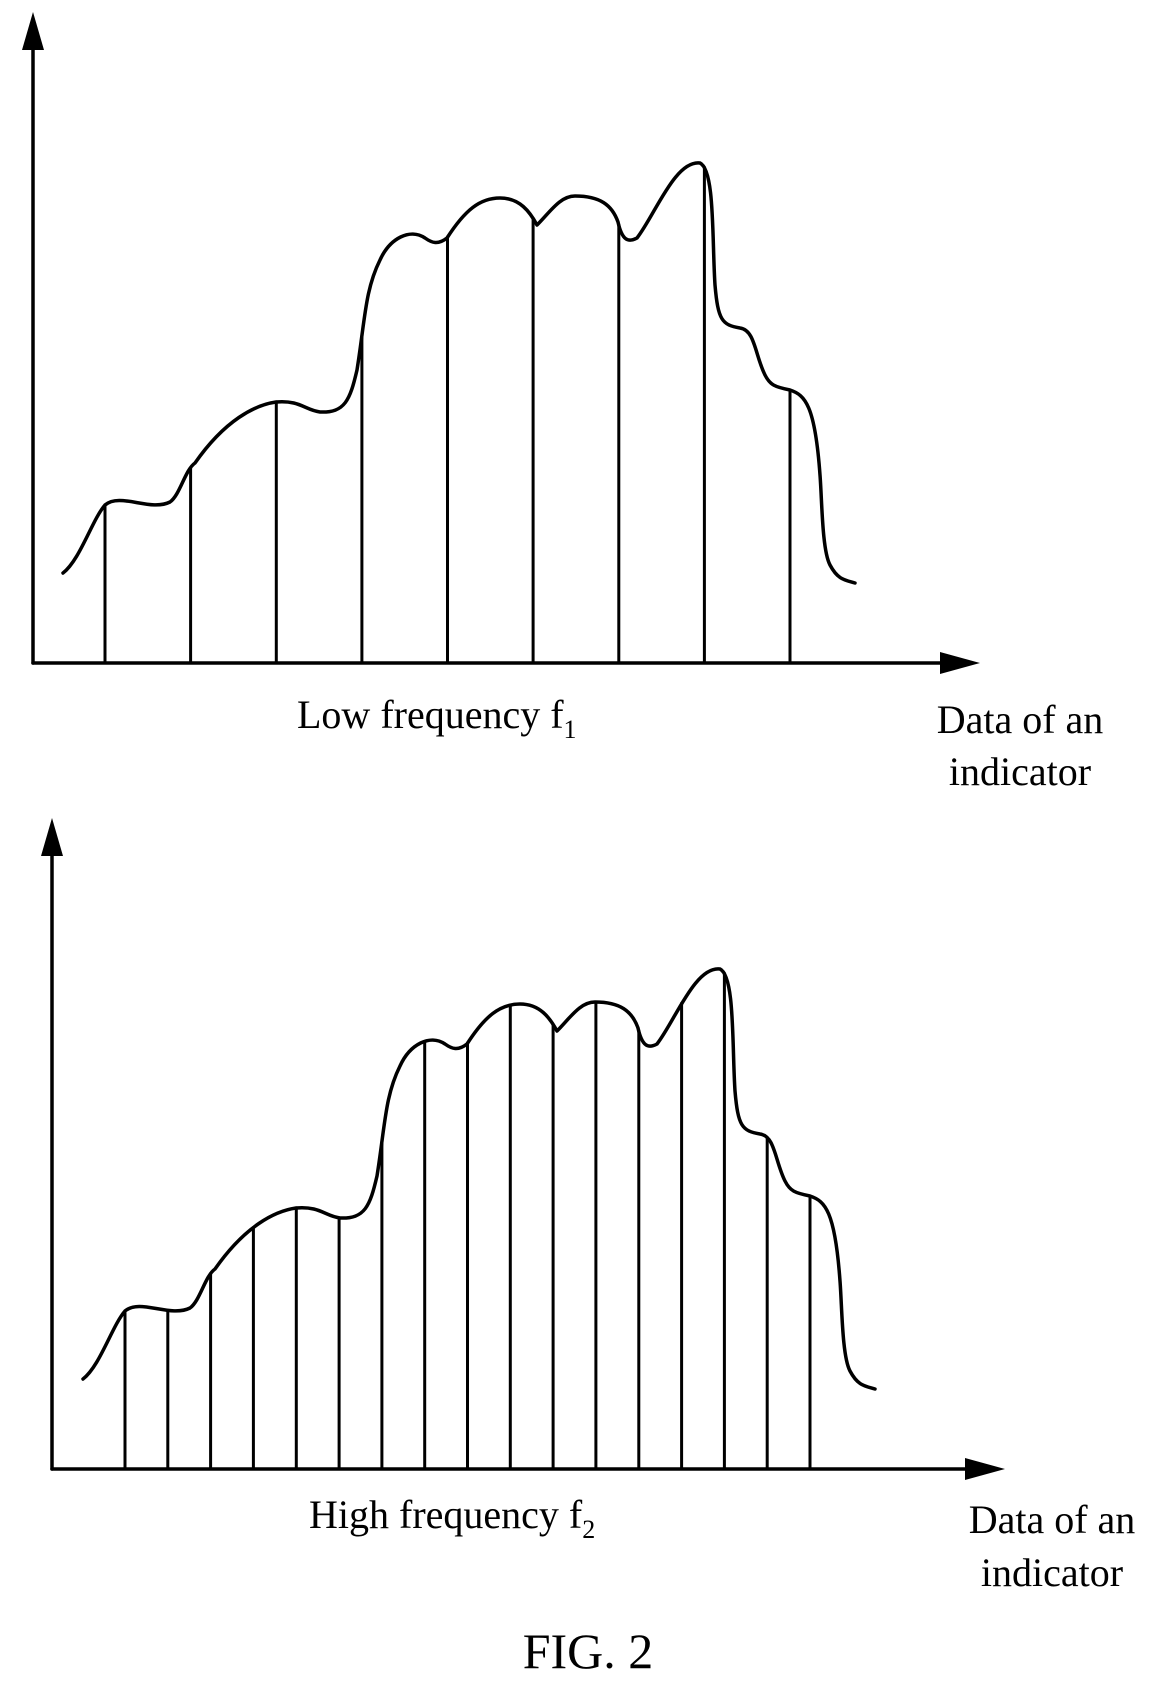 The height and width of the screenshot is (1704, 1154). What do you see at coordinates (446, 1514) in the screenshot?
I see `caption-main-text: High frequency f` at bounding box center [446, 1514].